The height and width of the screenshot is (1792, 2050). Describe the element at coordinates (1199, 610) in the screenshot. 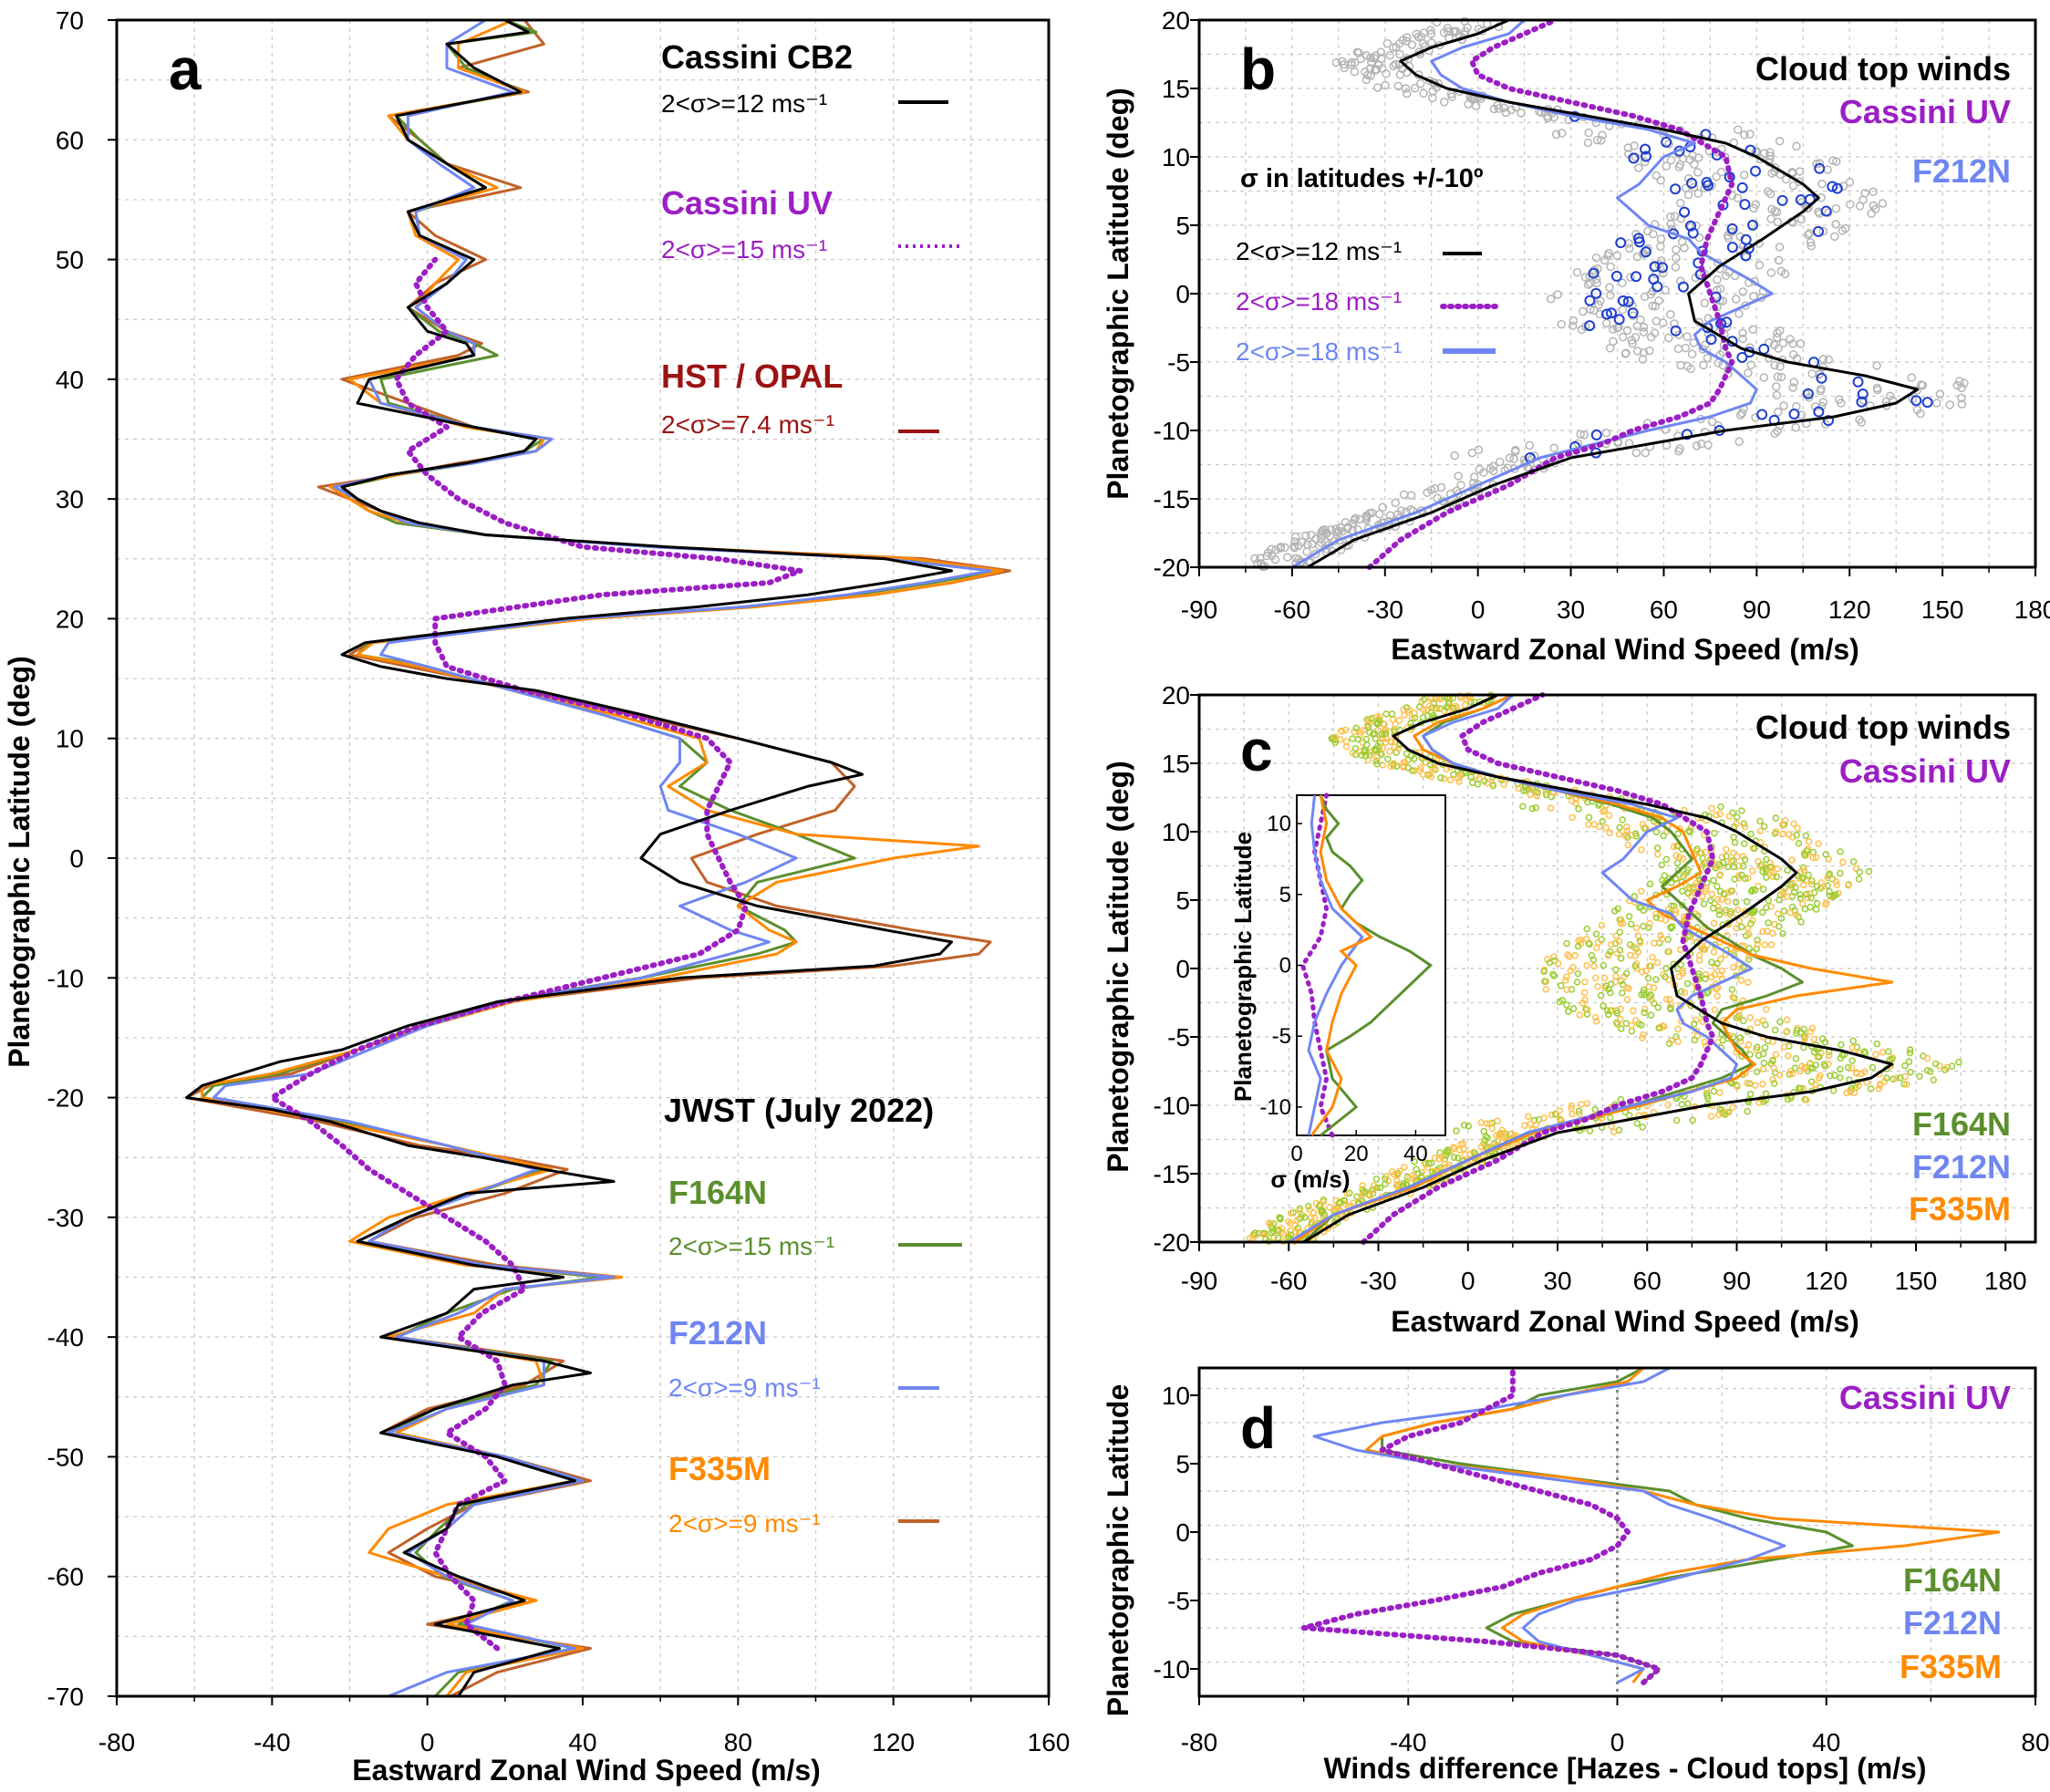

I see `x-tick-label: -90` at that location.